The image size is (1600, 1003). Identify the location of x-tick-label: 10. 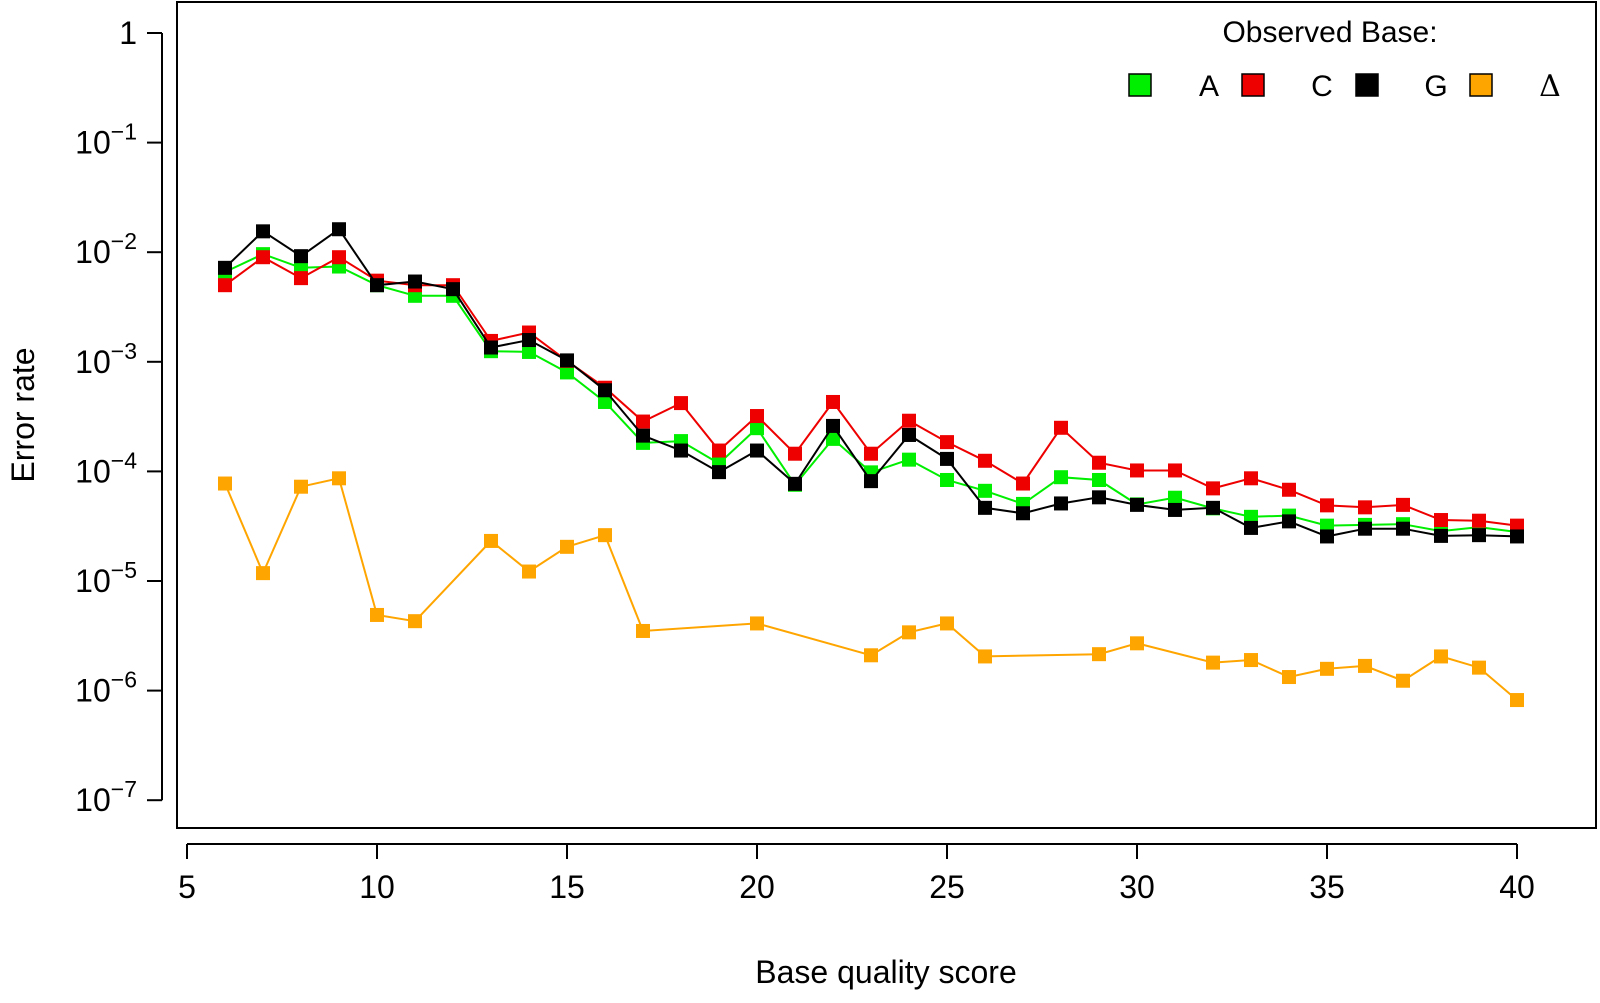
(377, 887).